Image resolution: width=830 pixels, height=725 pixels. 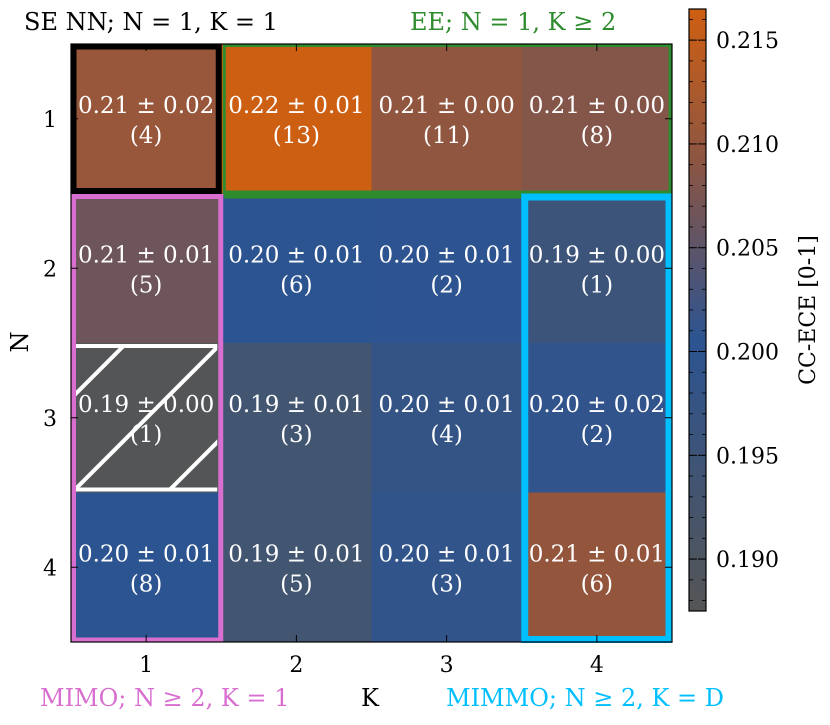 What do you see at coordinates (597, 136) in the screenshot?
I see `cell-rank-n1-k4: (8)` at bounding box center [597, 136].